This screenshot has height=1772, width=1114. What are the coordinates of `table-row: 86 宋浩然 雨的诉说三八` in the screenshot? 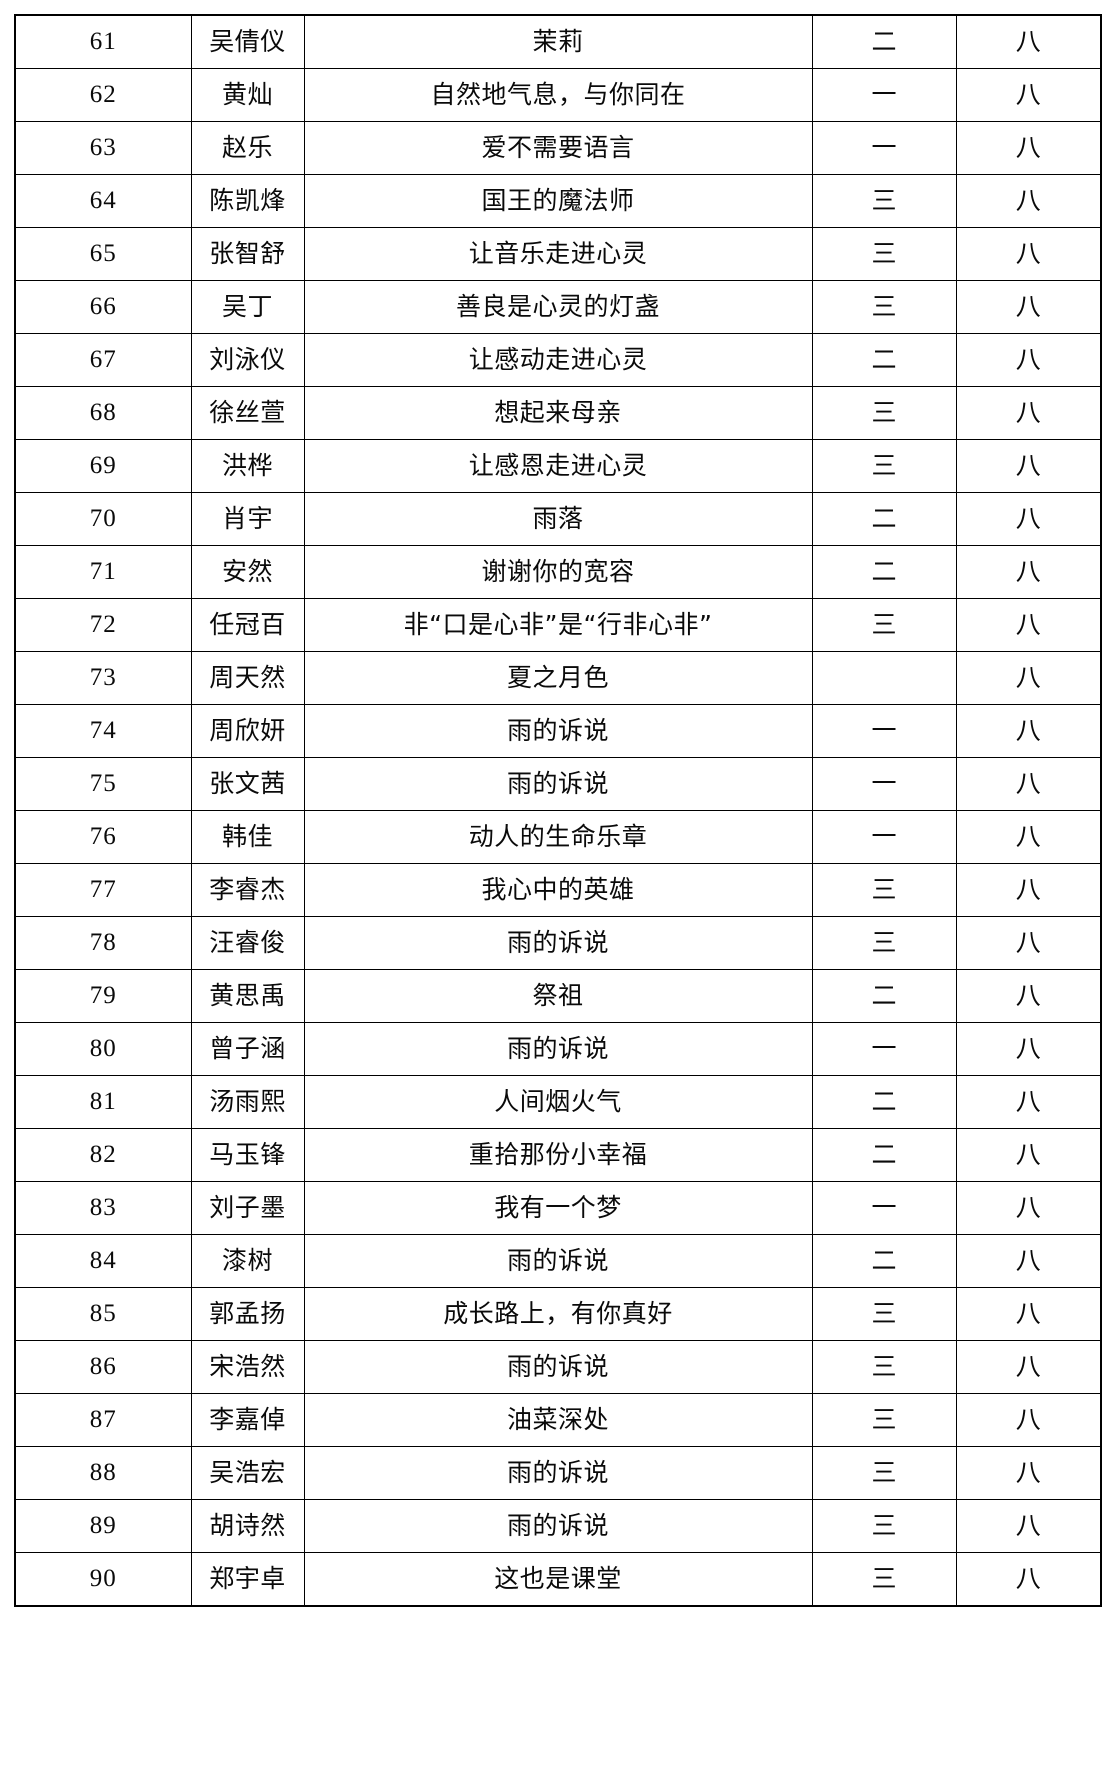 It's located at (558, 1367).